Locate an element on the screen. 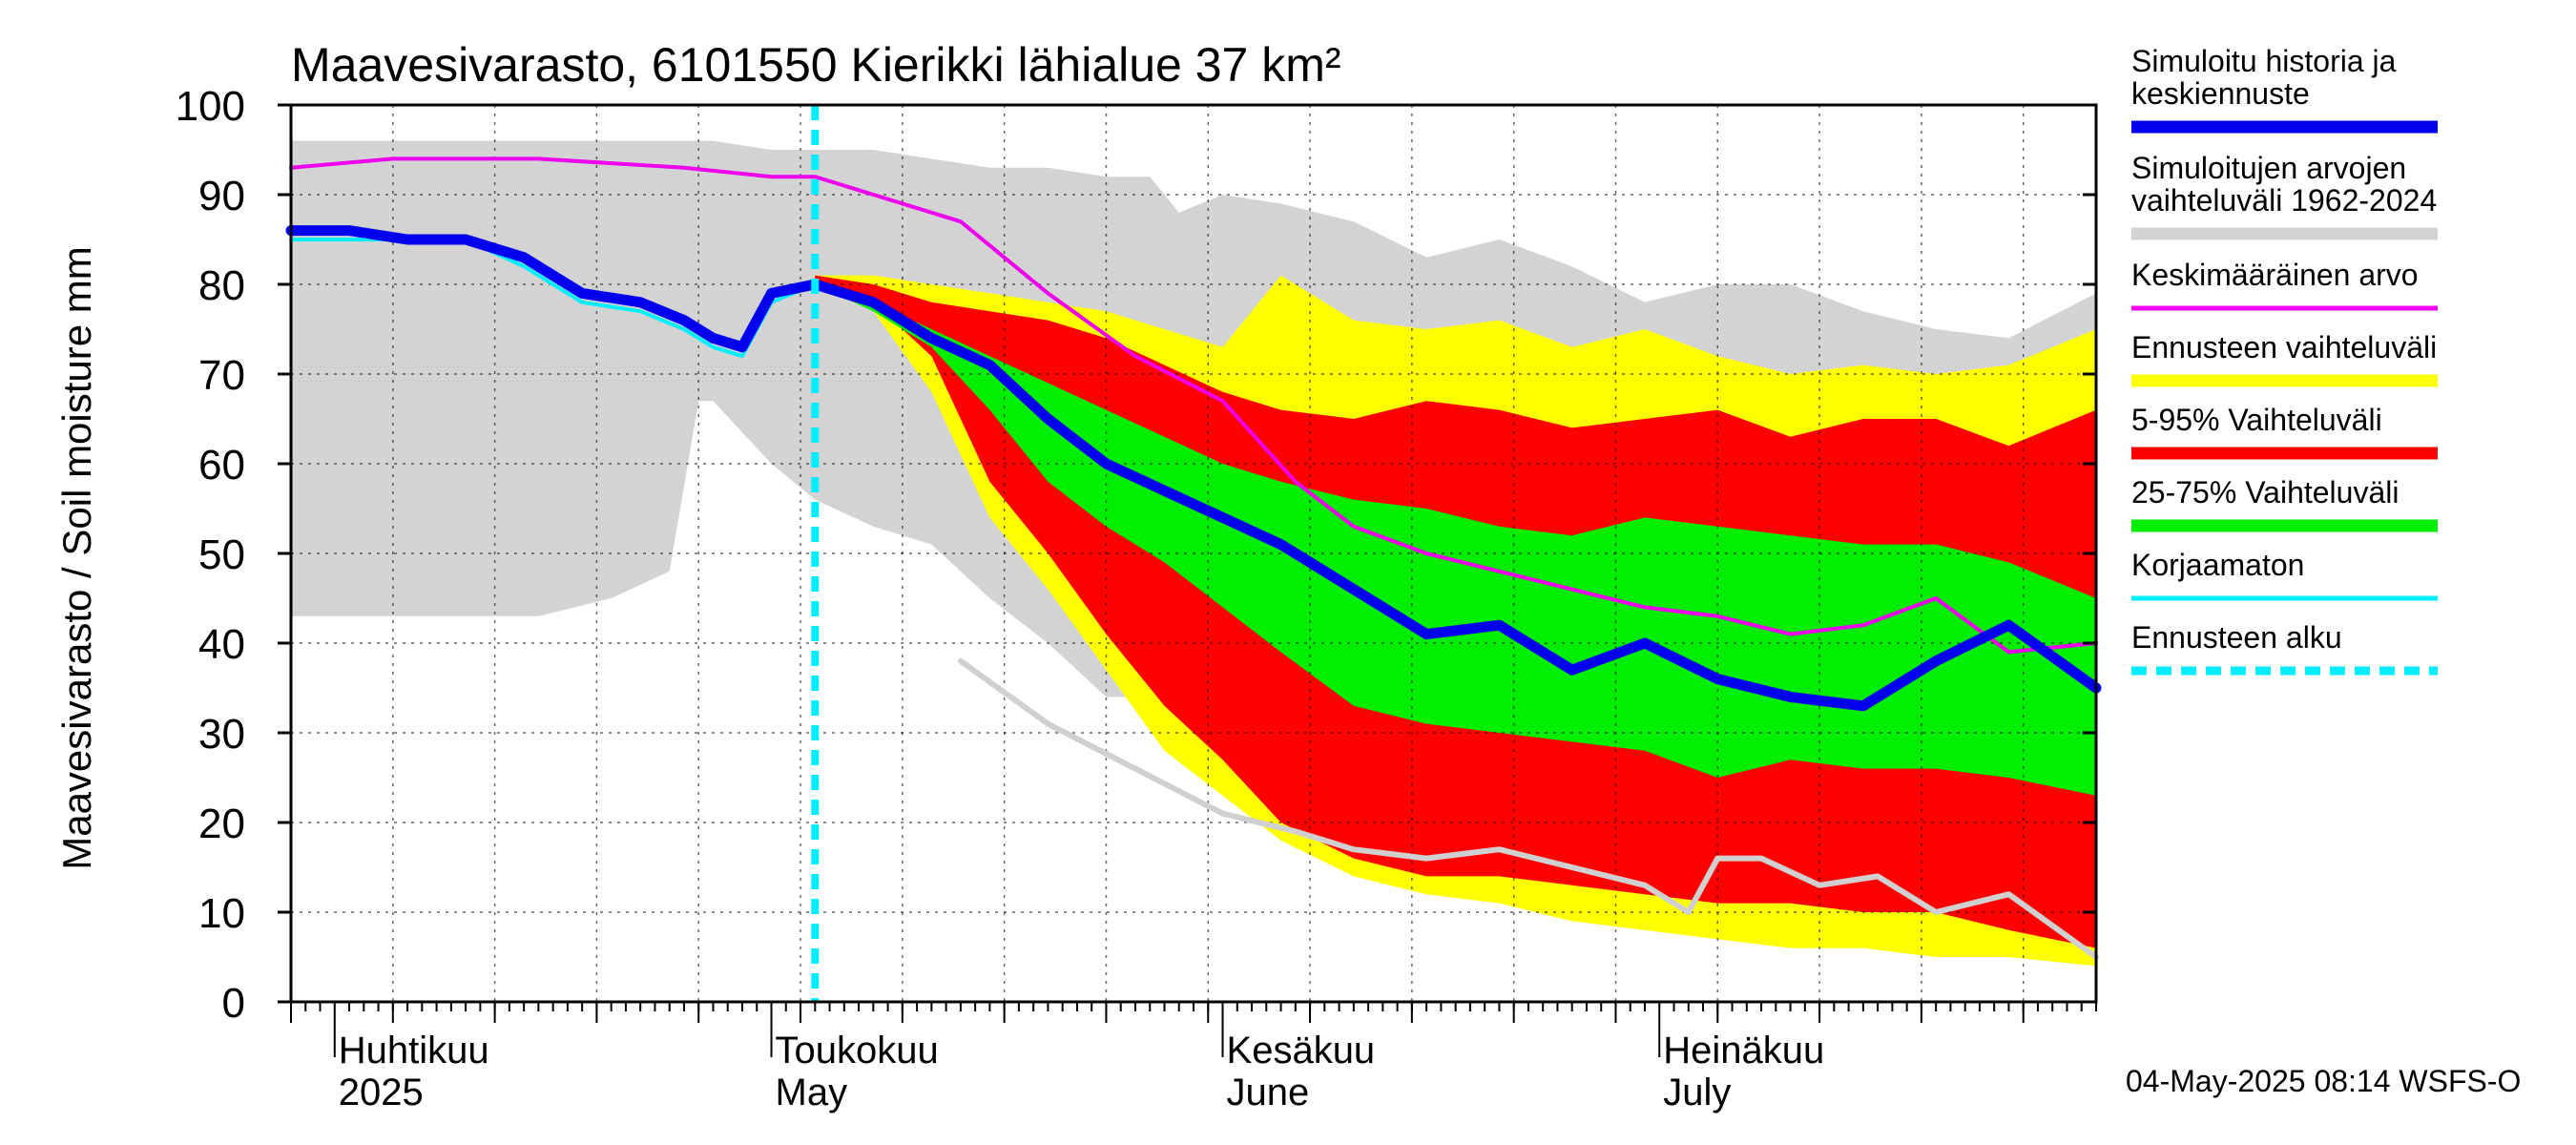 Image resolution: width=2576 pixels, height=1145 pixels. y-tick-label: 70 is located at coordinates (221, 376).